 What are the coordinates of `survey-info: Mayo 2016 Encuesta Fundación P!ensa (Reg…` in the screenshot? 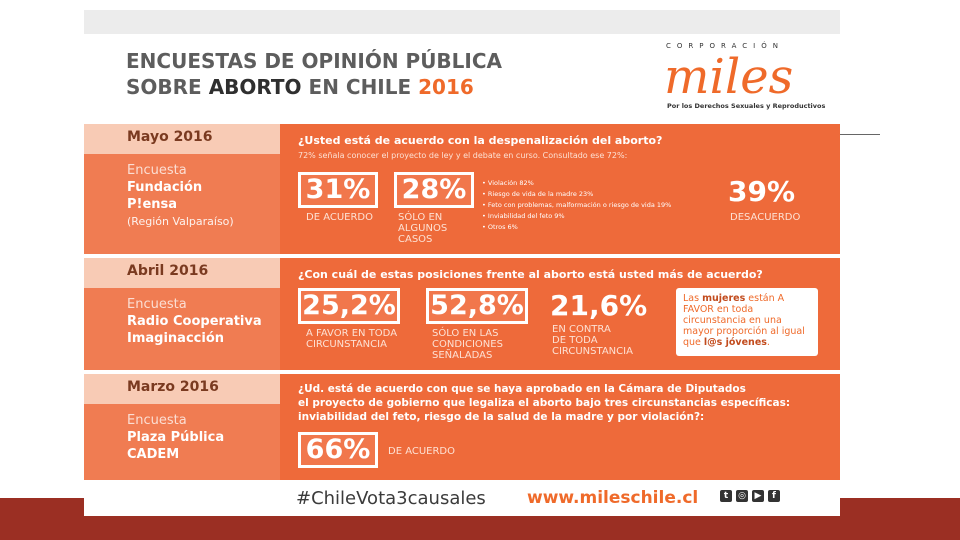 It's located at (182, 189).